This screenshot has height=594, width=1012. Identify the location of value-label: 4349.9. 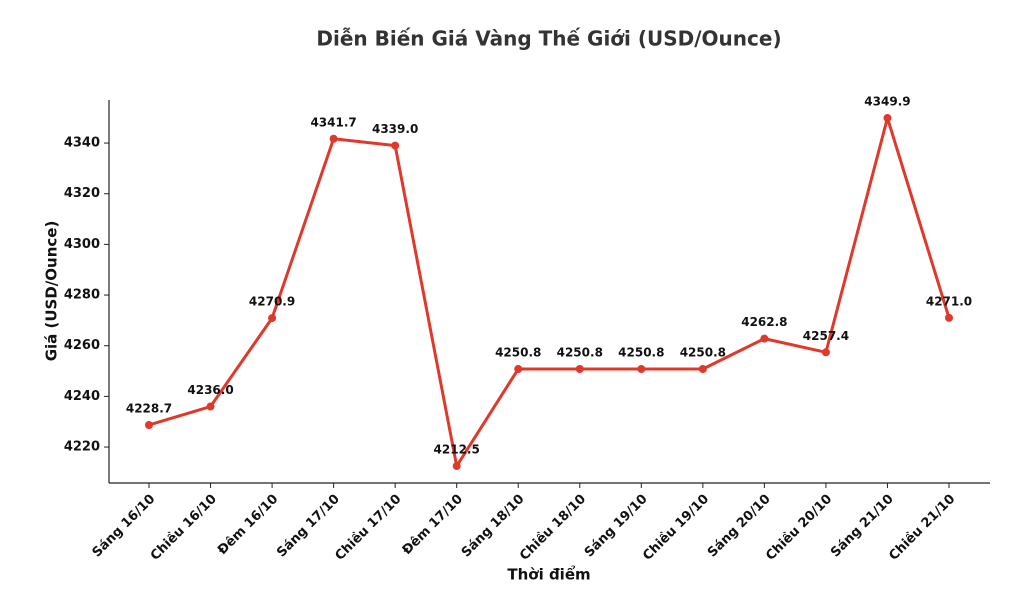
(887, 101).